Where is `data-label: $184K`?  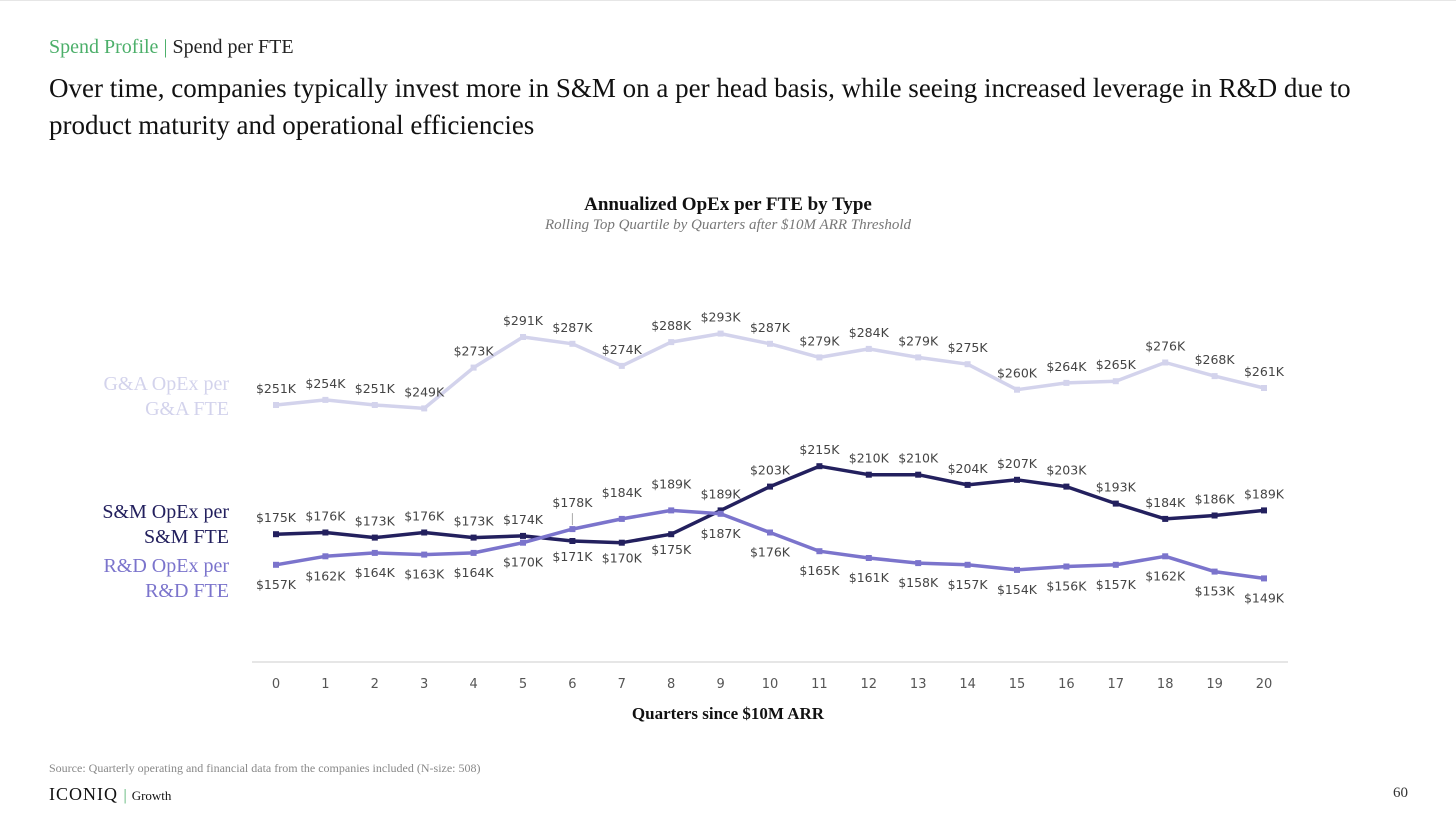
data-label: $184K is located at coordinates (1165, 502).